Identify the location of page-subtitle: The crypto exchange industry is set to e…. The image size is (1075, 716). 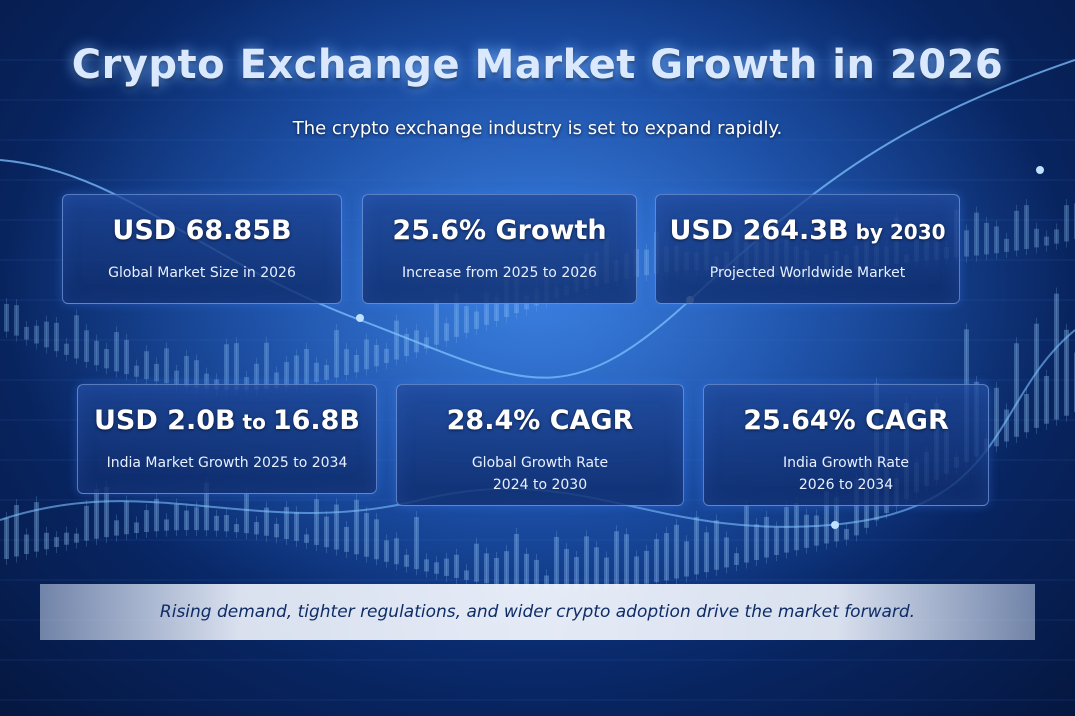
(537, 128).